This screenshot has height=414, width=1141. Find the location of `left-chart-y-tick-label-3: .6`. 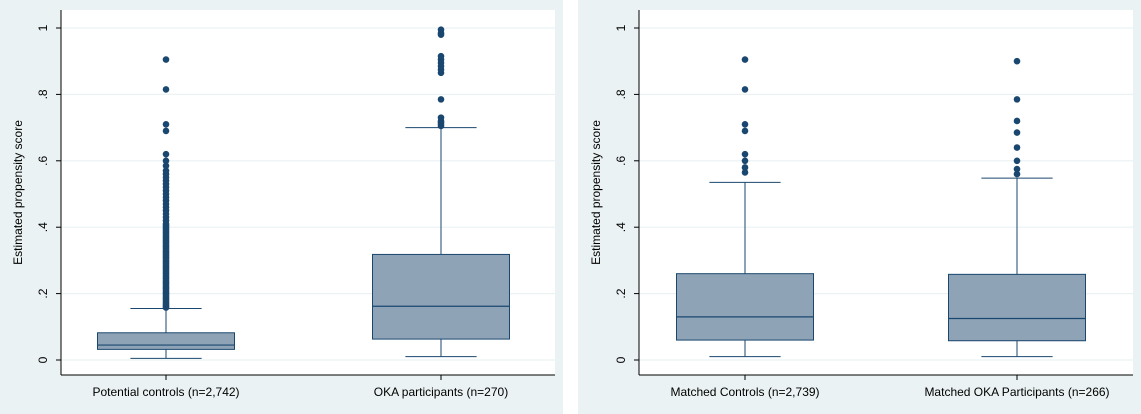

left-chart-y-tick-label-3: .6 is located at coordinates (43, 160).